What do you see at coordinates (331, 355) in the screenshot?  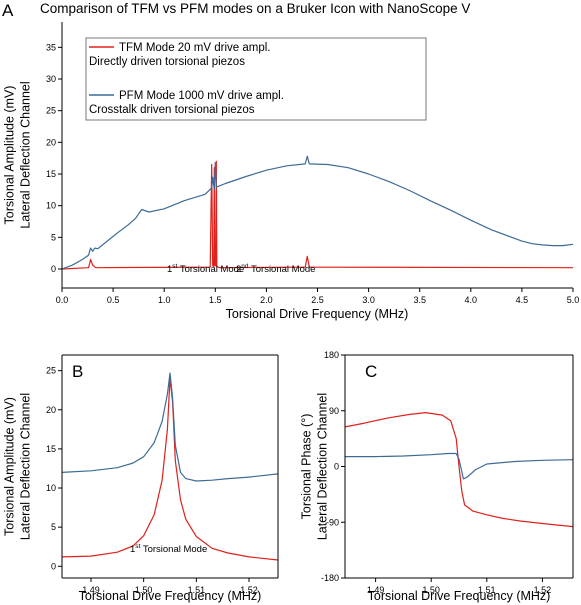 I see `panel-c-y-tick-label: 180` at bounding box center [331, 355].